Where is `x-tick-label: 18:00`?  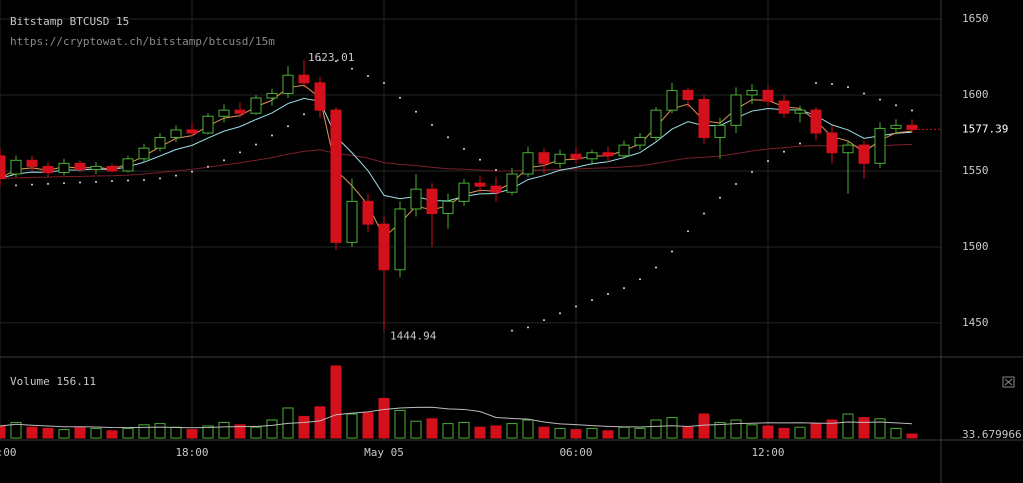 x-tick-label: 18:00 is located at coordinates (191, 452).